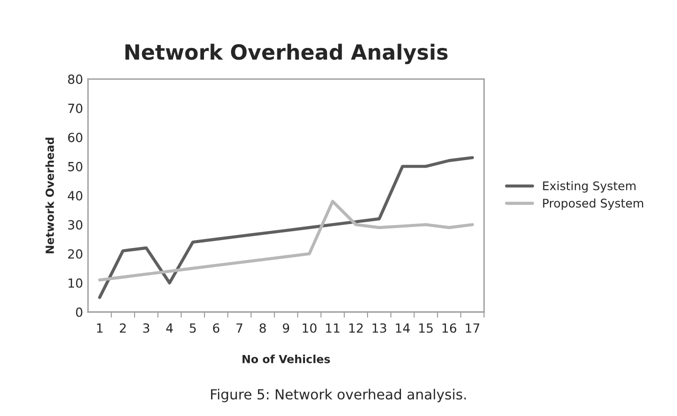 The image size is (677, 416). Describe the element at coordinates (286, 54) in the screenshot. I see `chart-title: Network Overhead Analysis` at that location.